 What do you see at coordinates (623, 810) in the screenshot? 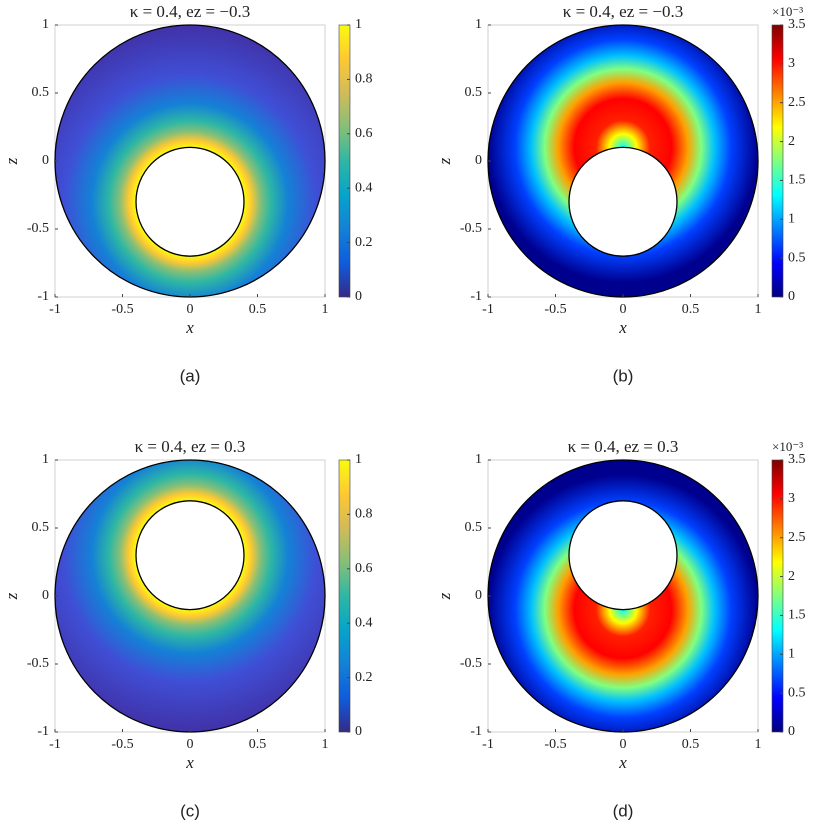
I see `caption: (d)` at bounding box center [623, 810].